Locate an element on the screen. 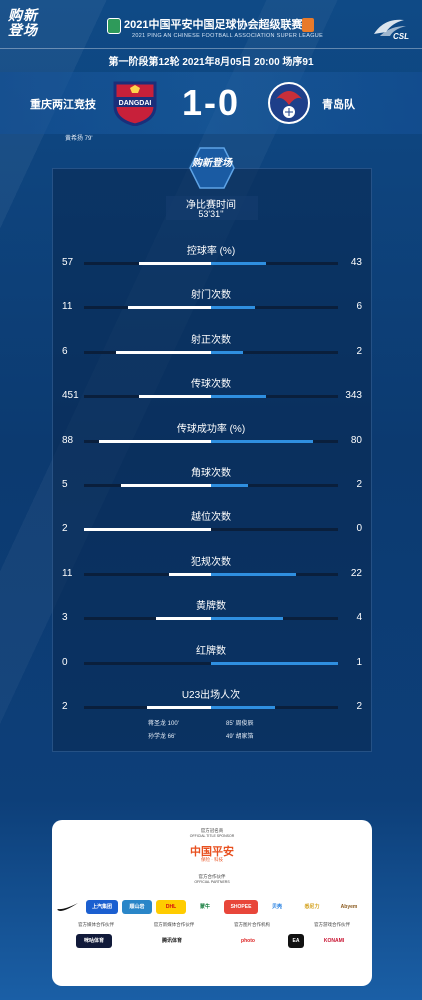  stat-label: 红牌数 is located at coordinates (211, 651).